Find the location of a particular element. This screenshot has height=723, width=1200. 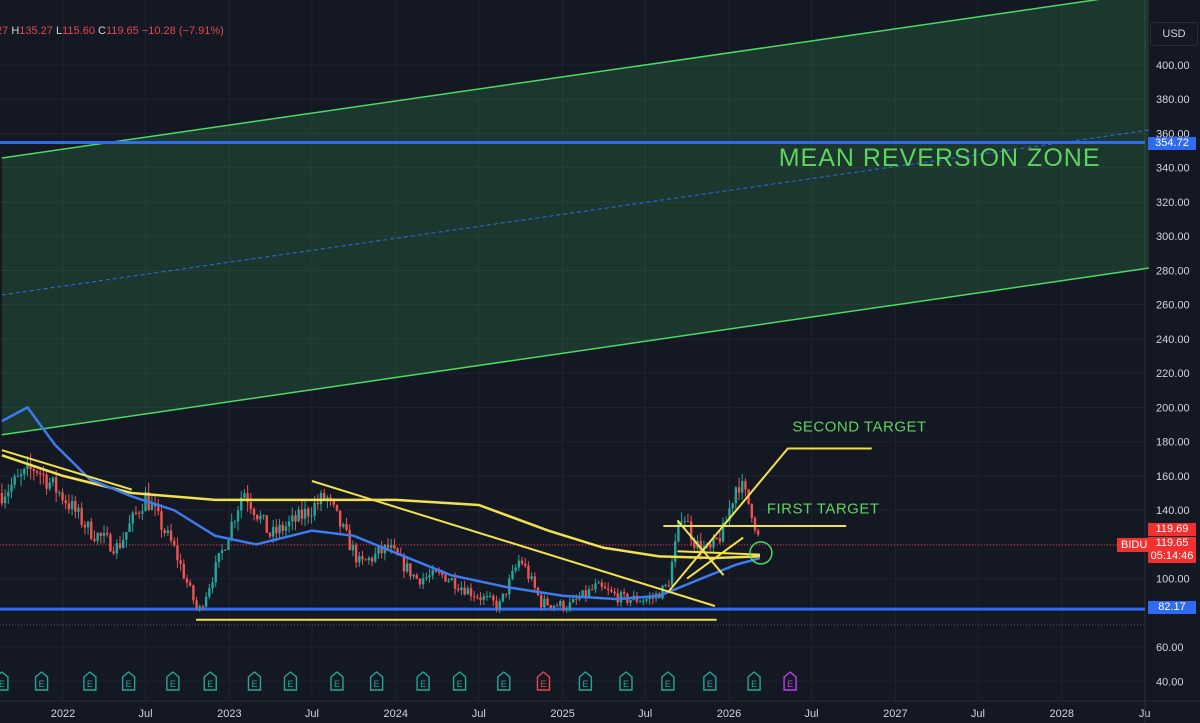

close-value: 119.65 is located at coordinates (122, 31).